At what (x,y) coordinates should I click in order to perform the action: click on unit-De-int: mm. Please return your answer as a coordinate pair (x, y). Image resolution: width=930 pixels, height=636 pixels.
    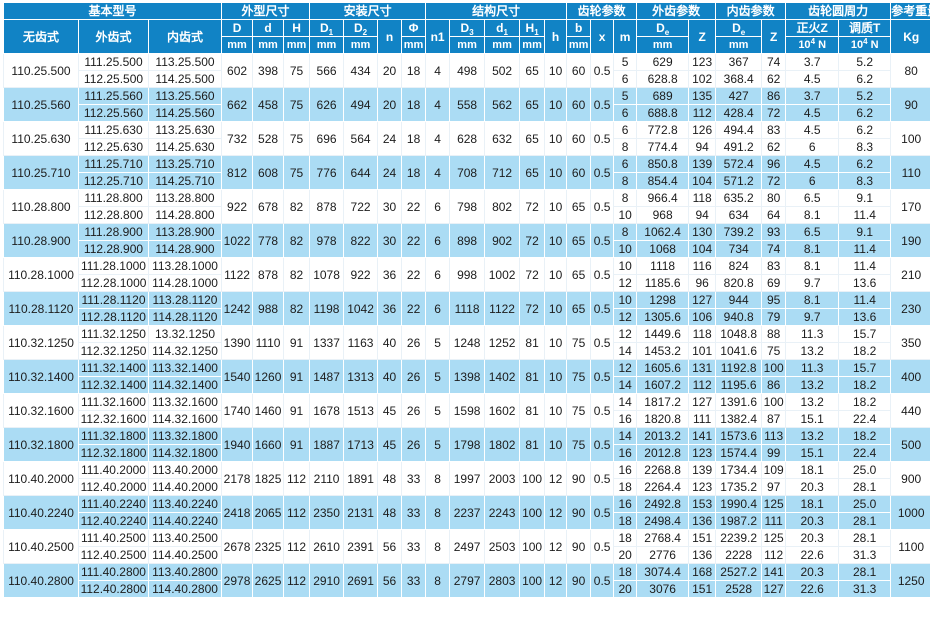
    Looking at the image, I should click on (739, 45).